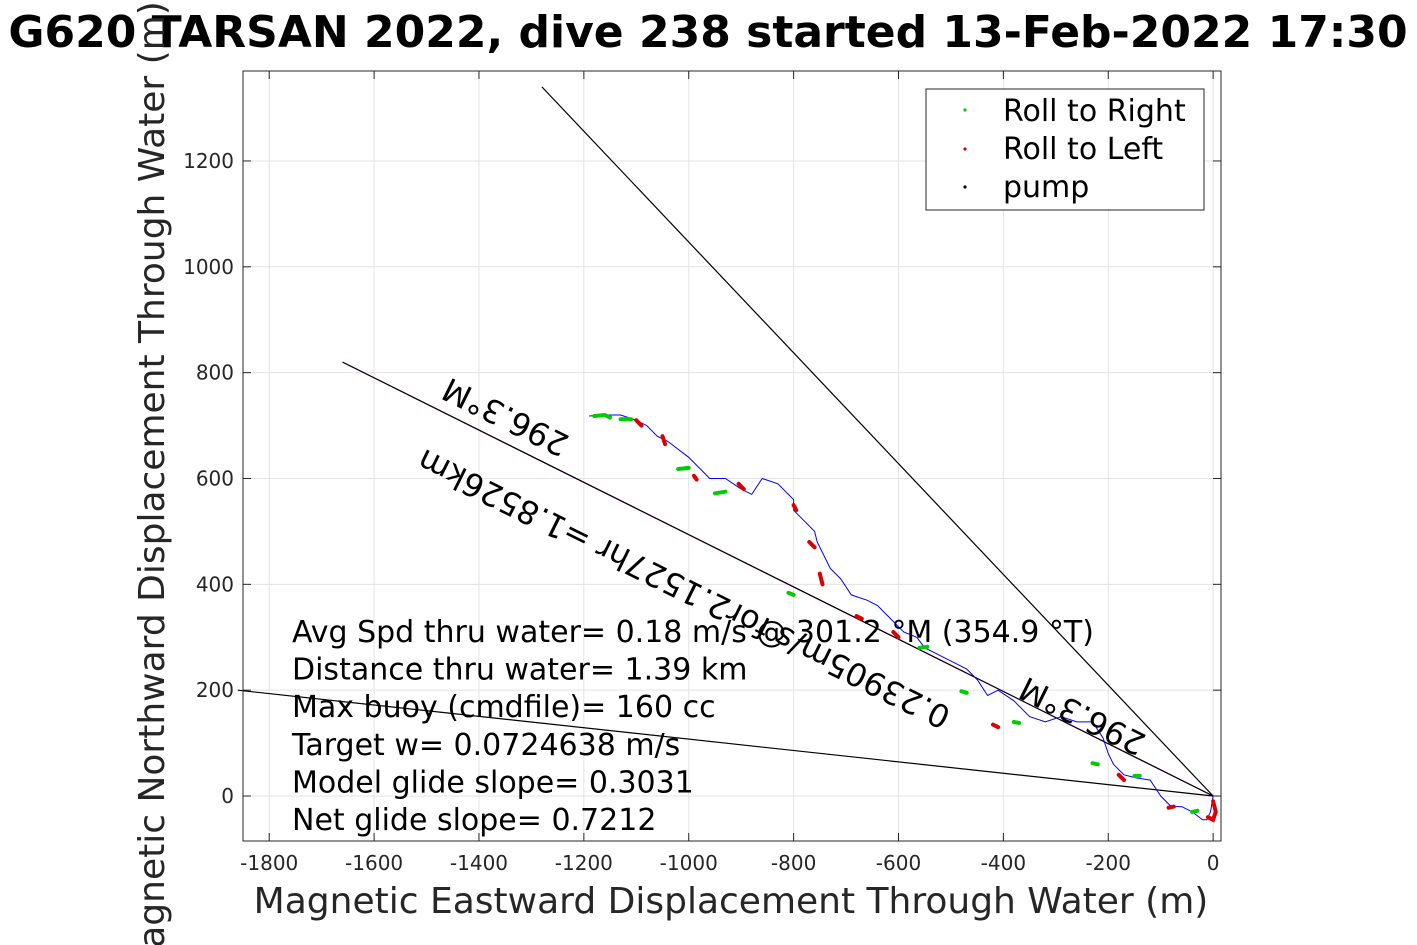  I want to click on legend-box, so click(1065, 149).